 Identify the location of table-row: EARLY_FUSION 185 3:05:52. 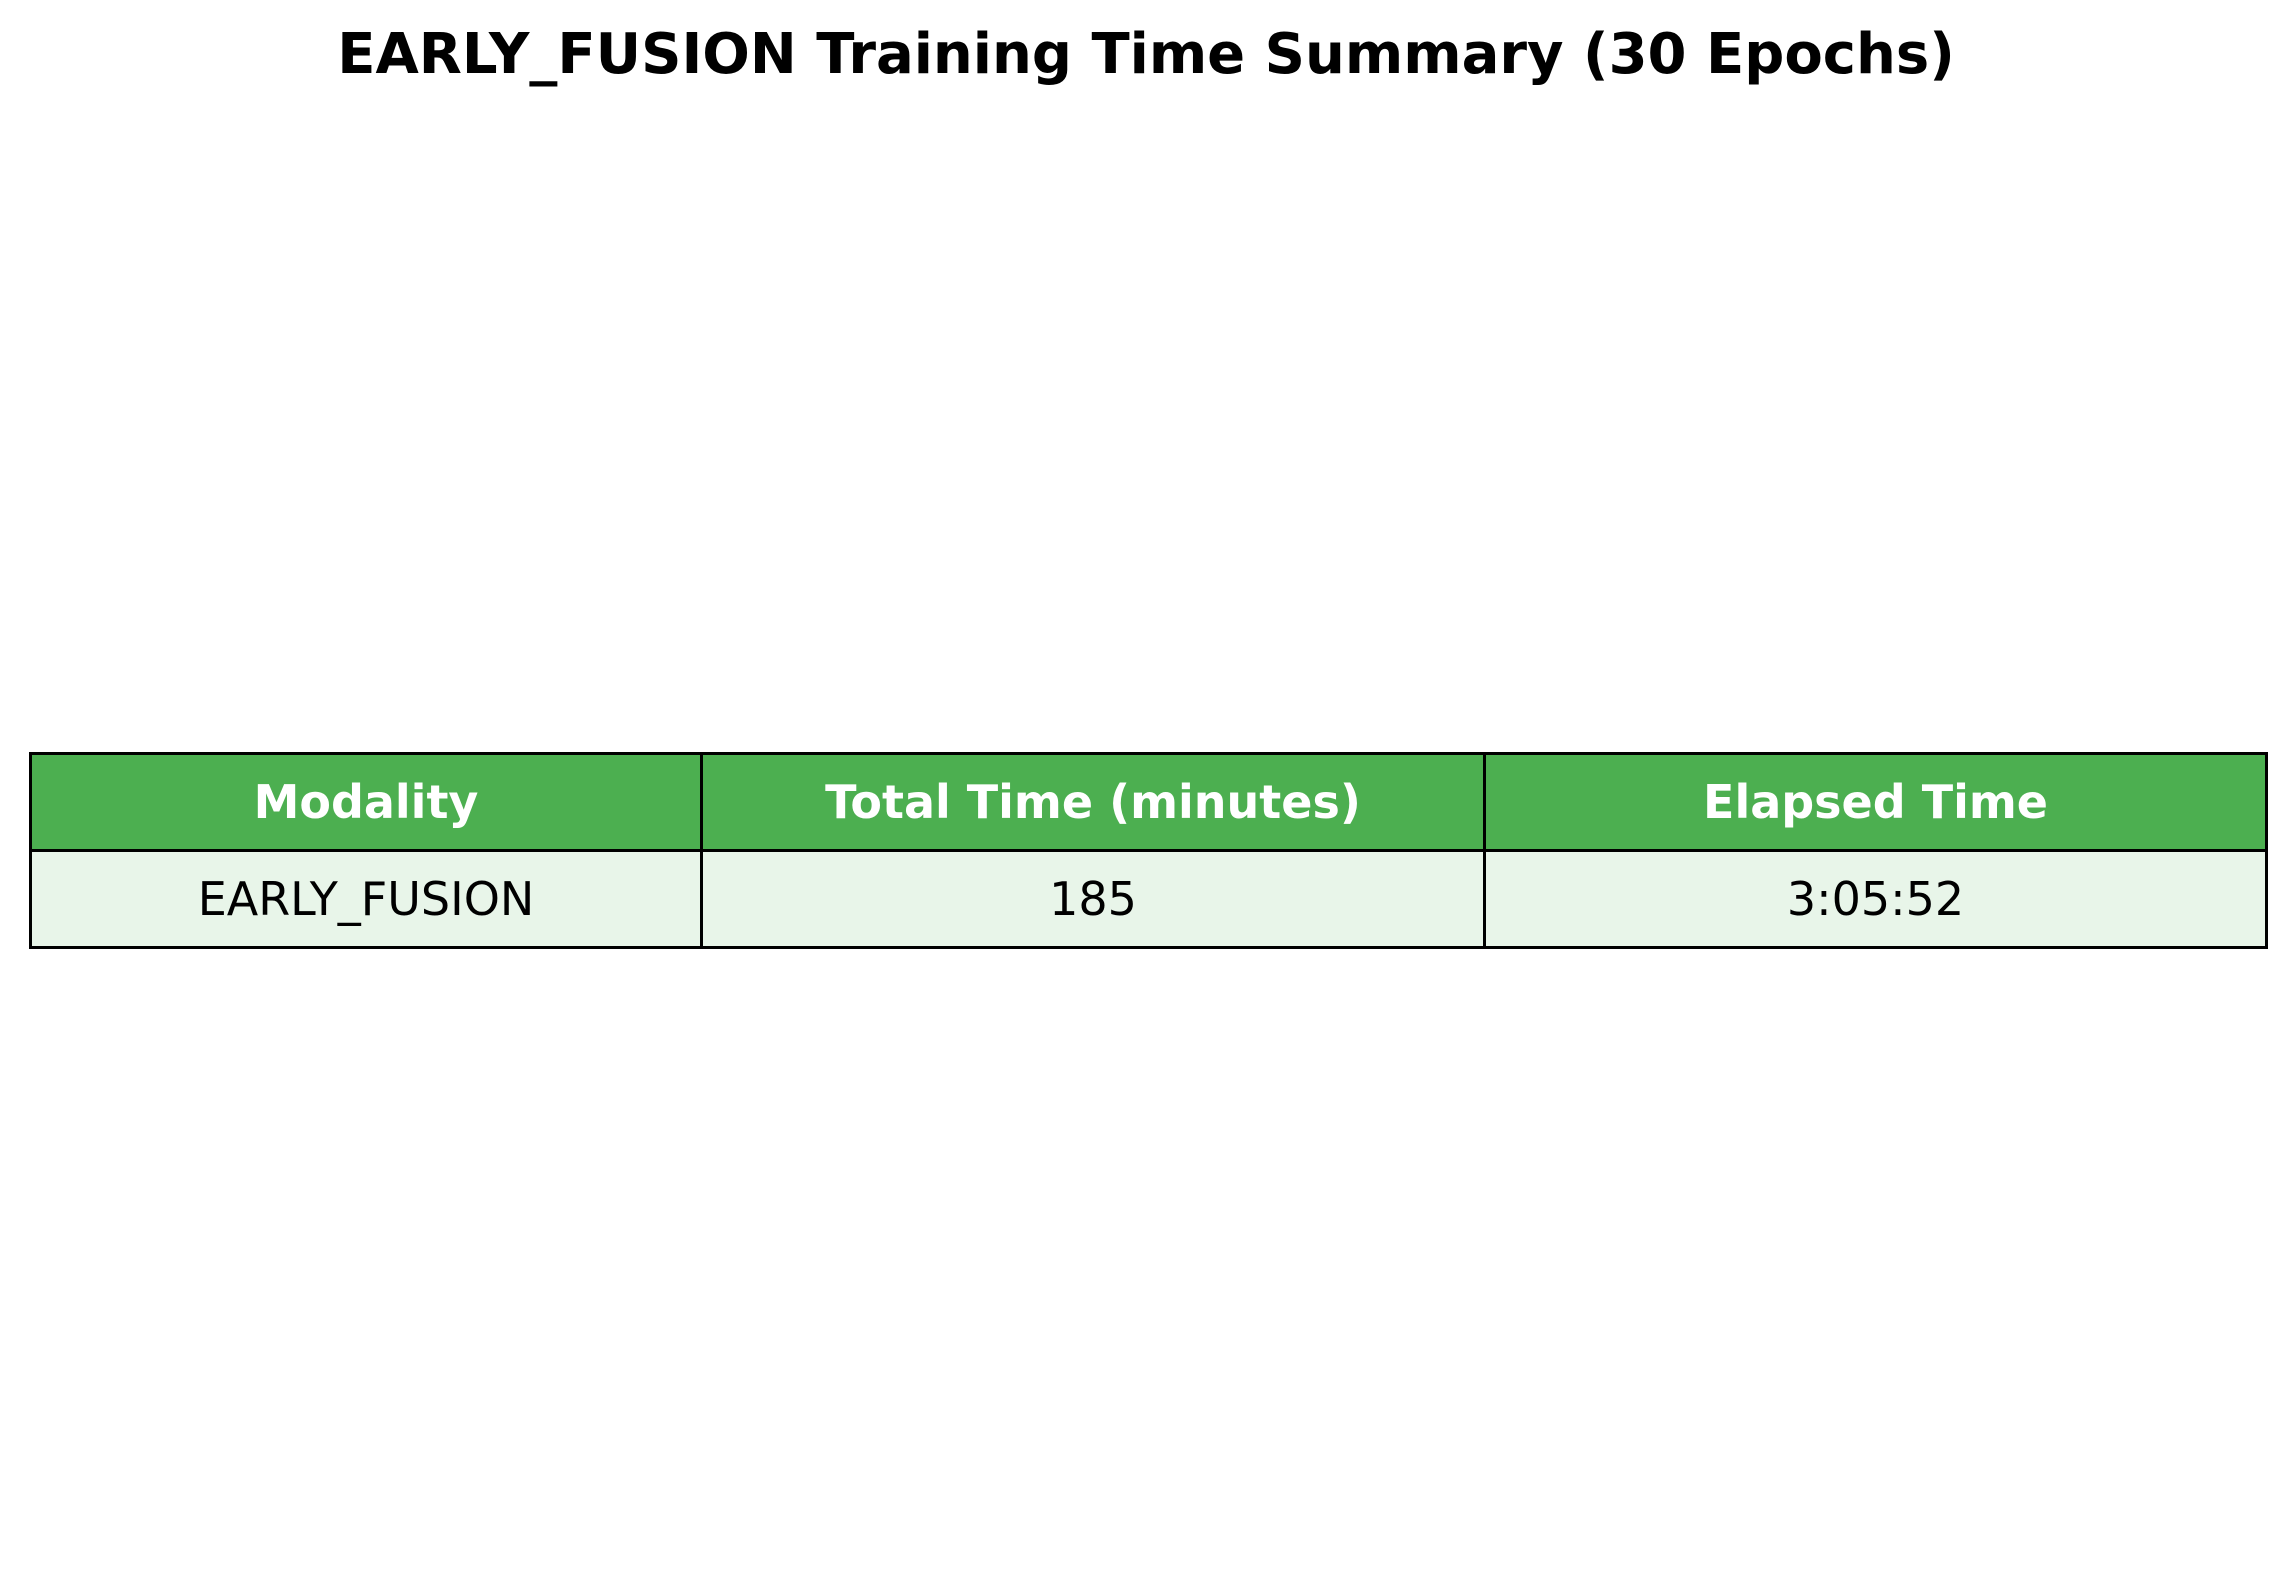
(1148, 899).